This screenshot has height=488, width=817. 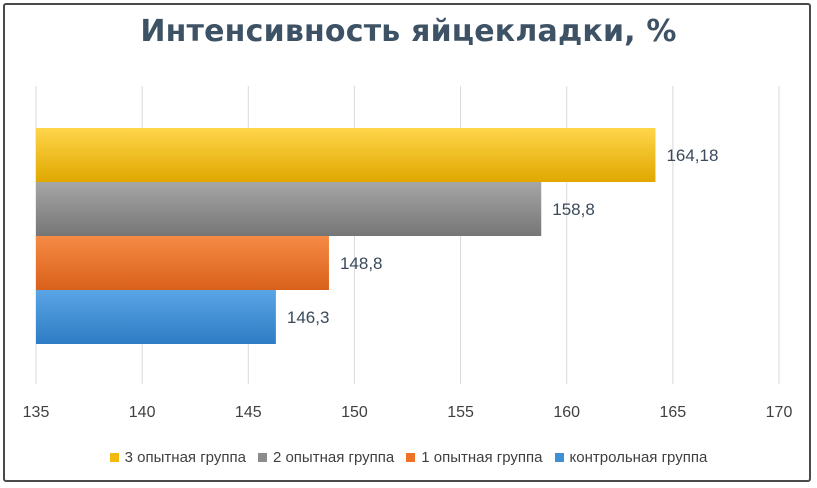 I want to click on legend-label: 1 опытная группа, so click(x=482, y=457).